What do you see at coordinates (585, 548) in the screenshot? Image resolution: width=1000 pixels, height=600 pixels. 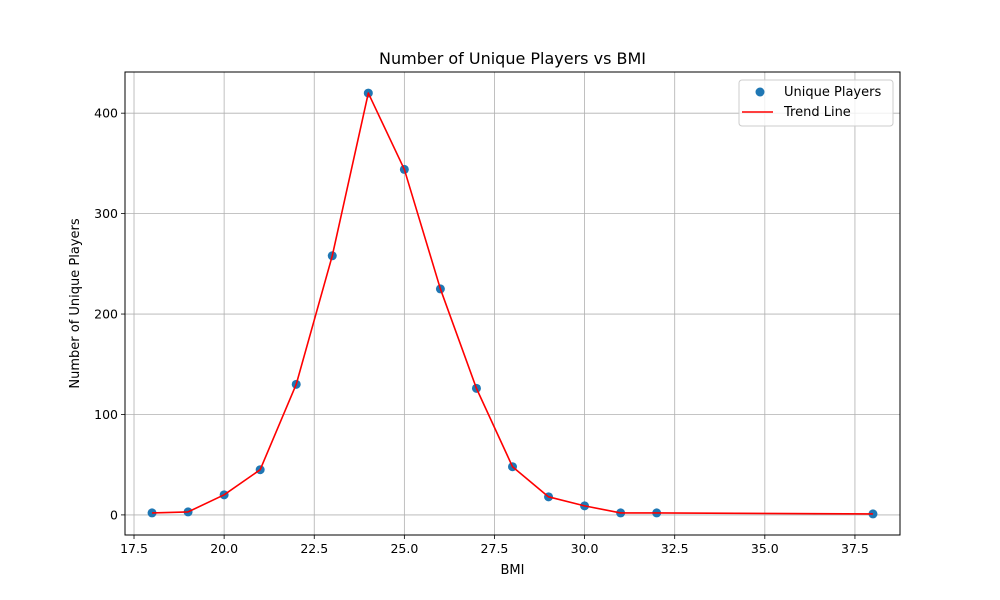 I see `x-tick-label: 30.0` at bounding box center [585, 548].